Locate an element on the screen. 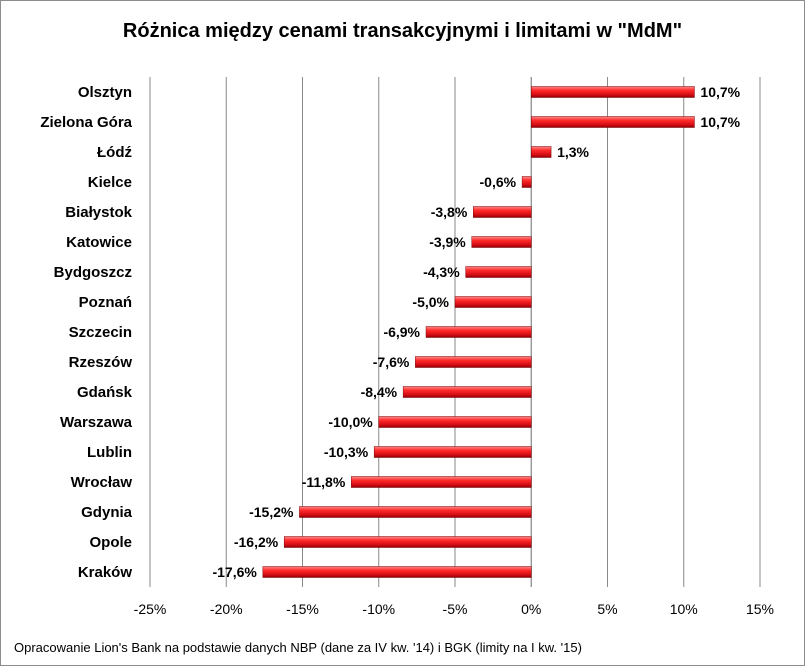 The image size is (805, 666). x-tick-label: 0% is located at coordinates (531, 609).